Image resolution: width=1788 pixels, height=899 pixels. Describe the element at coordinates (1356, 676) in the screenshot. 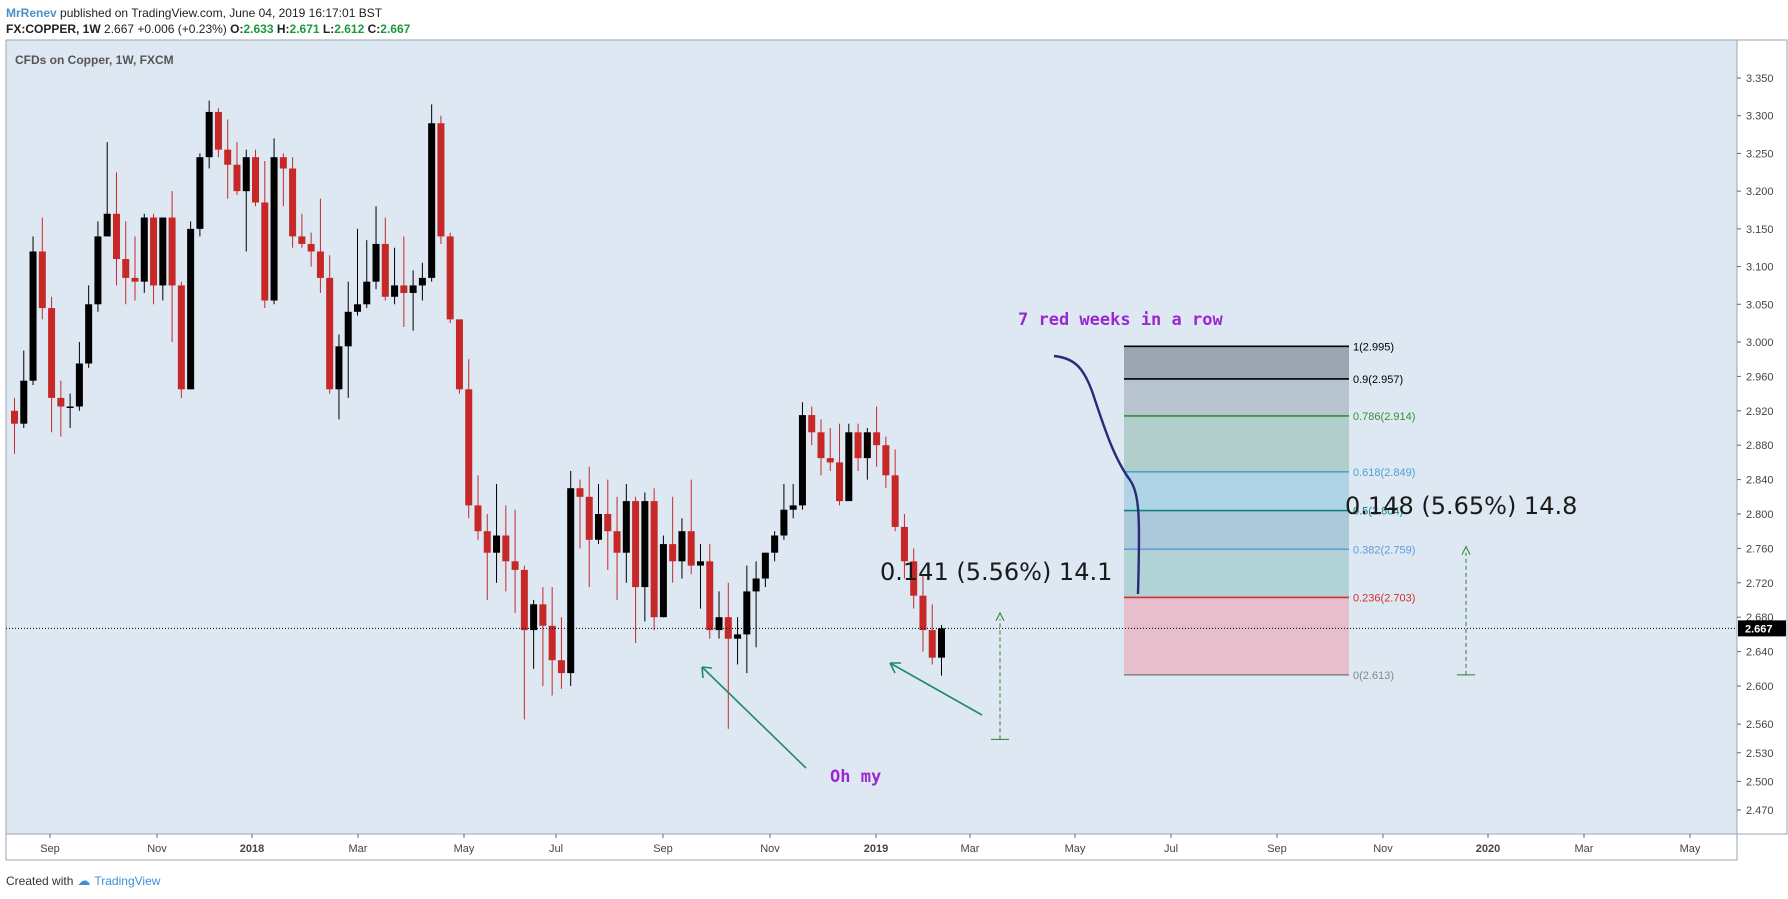

I see `fib-ratio: 0` at that location.